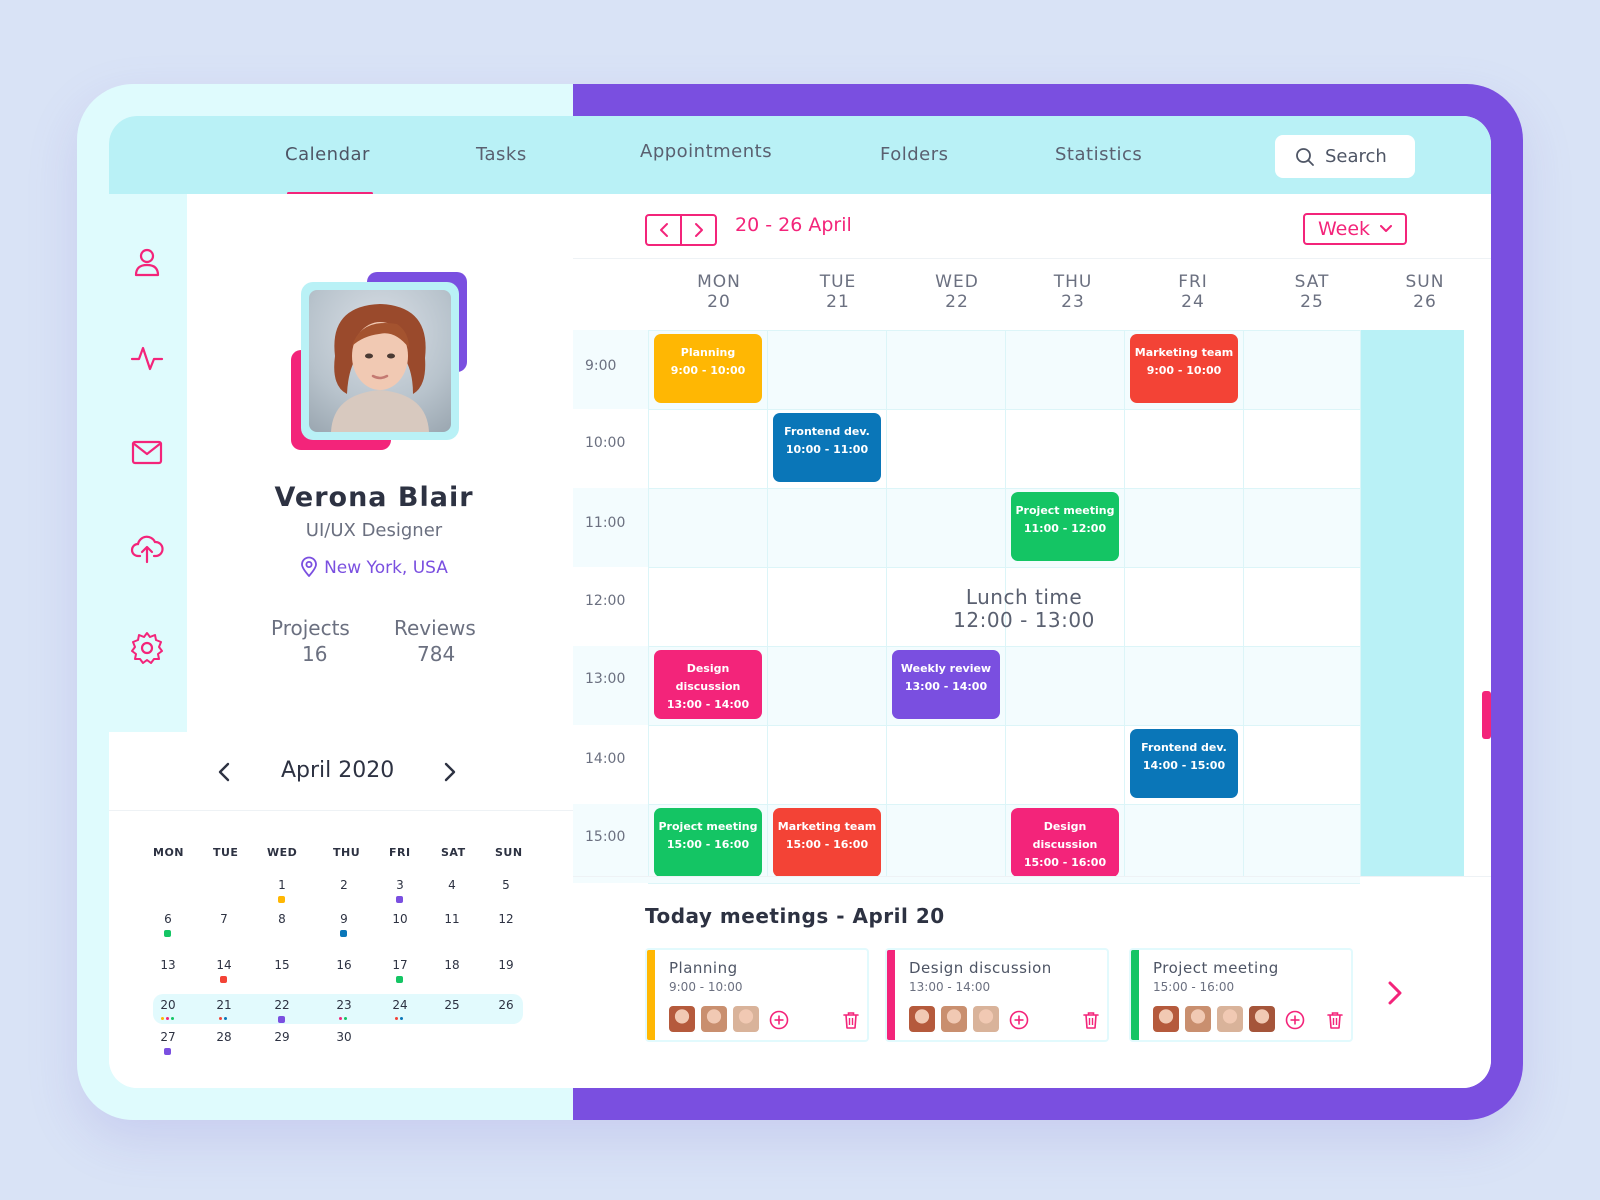 This screenshot has width=1600, height=1200. What do you see at coordinates (1241, 995) in the screenshot?
I see `meeting-card: Project meeting 15:00 - 16:00` at bounding box center [1241, 995].